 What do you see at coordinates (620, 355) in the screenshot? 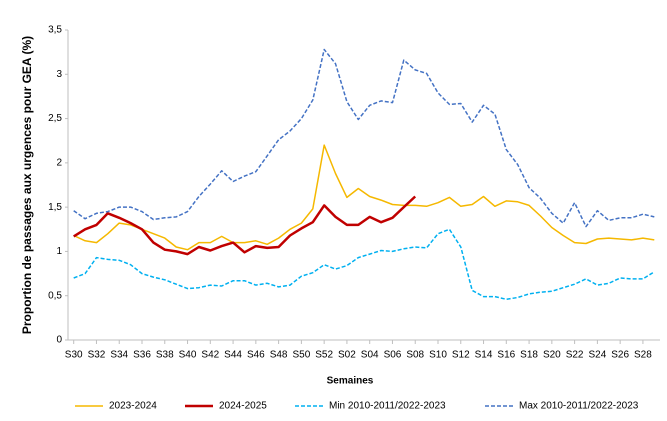
I see `x-tick-label: S26` at bounding box center [620, 355].